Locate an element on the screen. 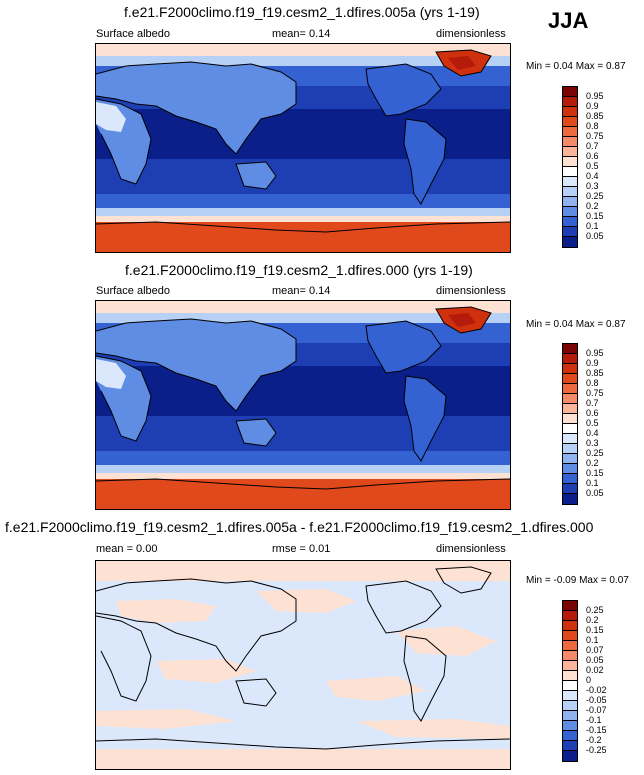 This screenshot has width=644, height=775. colorbar-tick-label: 0 is located at coordinates (589, 680).